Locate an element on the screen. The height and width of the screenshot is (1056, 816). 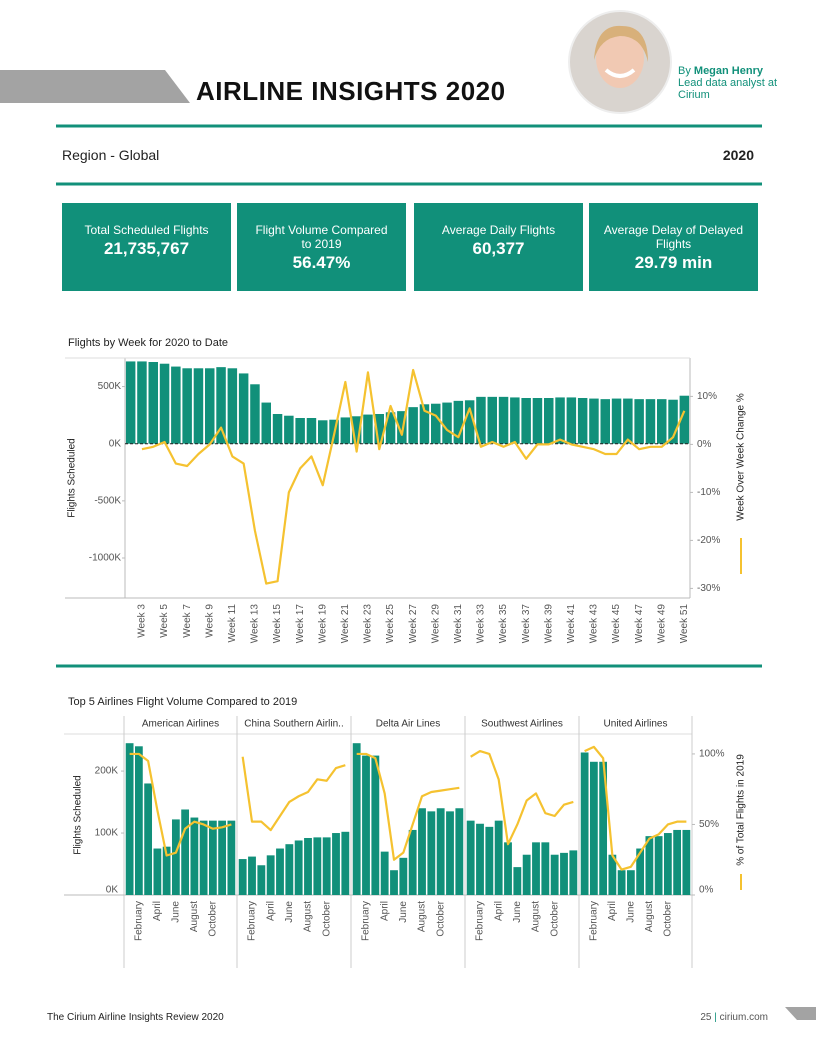
kpi-value: 21,735,767 is located at coordinates (146, 248).